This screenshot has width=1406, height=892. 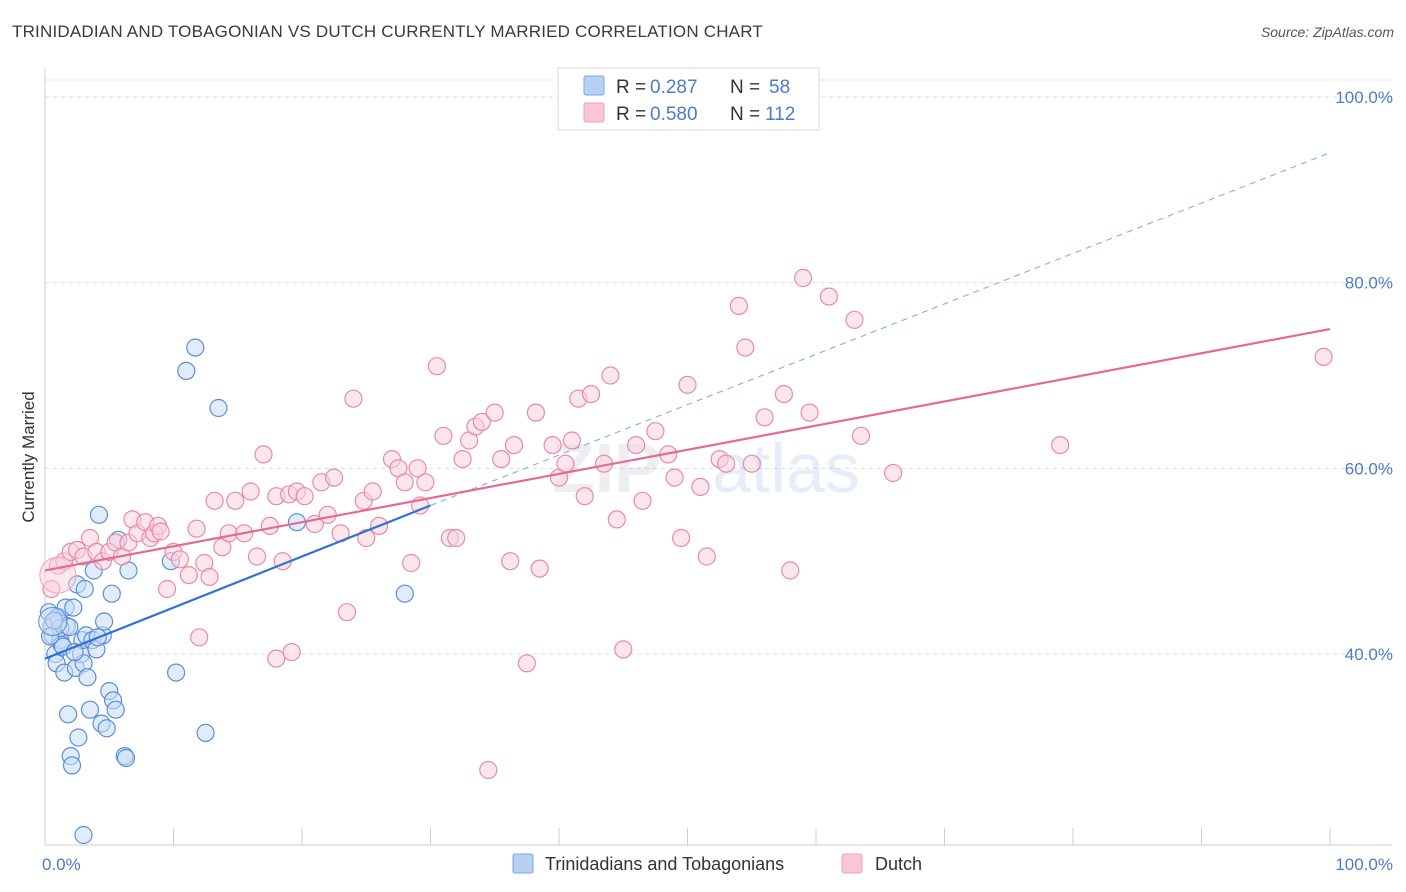 I want to click on legend-swatch-blue, so click(x=594, y=85).